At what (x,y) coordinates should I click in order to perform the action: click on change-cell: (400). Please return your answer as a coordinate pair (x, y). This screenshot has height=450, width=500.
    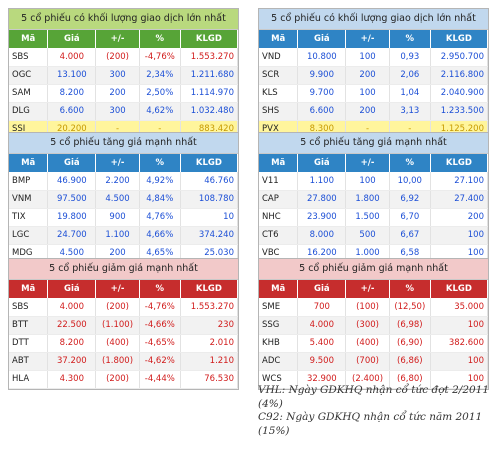
    Looking at the image, I should click on (117, 343).